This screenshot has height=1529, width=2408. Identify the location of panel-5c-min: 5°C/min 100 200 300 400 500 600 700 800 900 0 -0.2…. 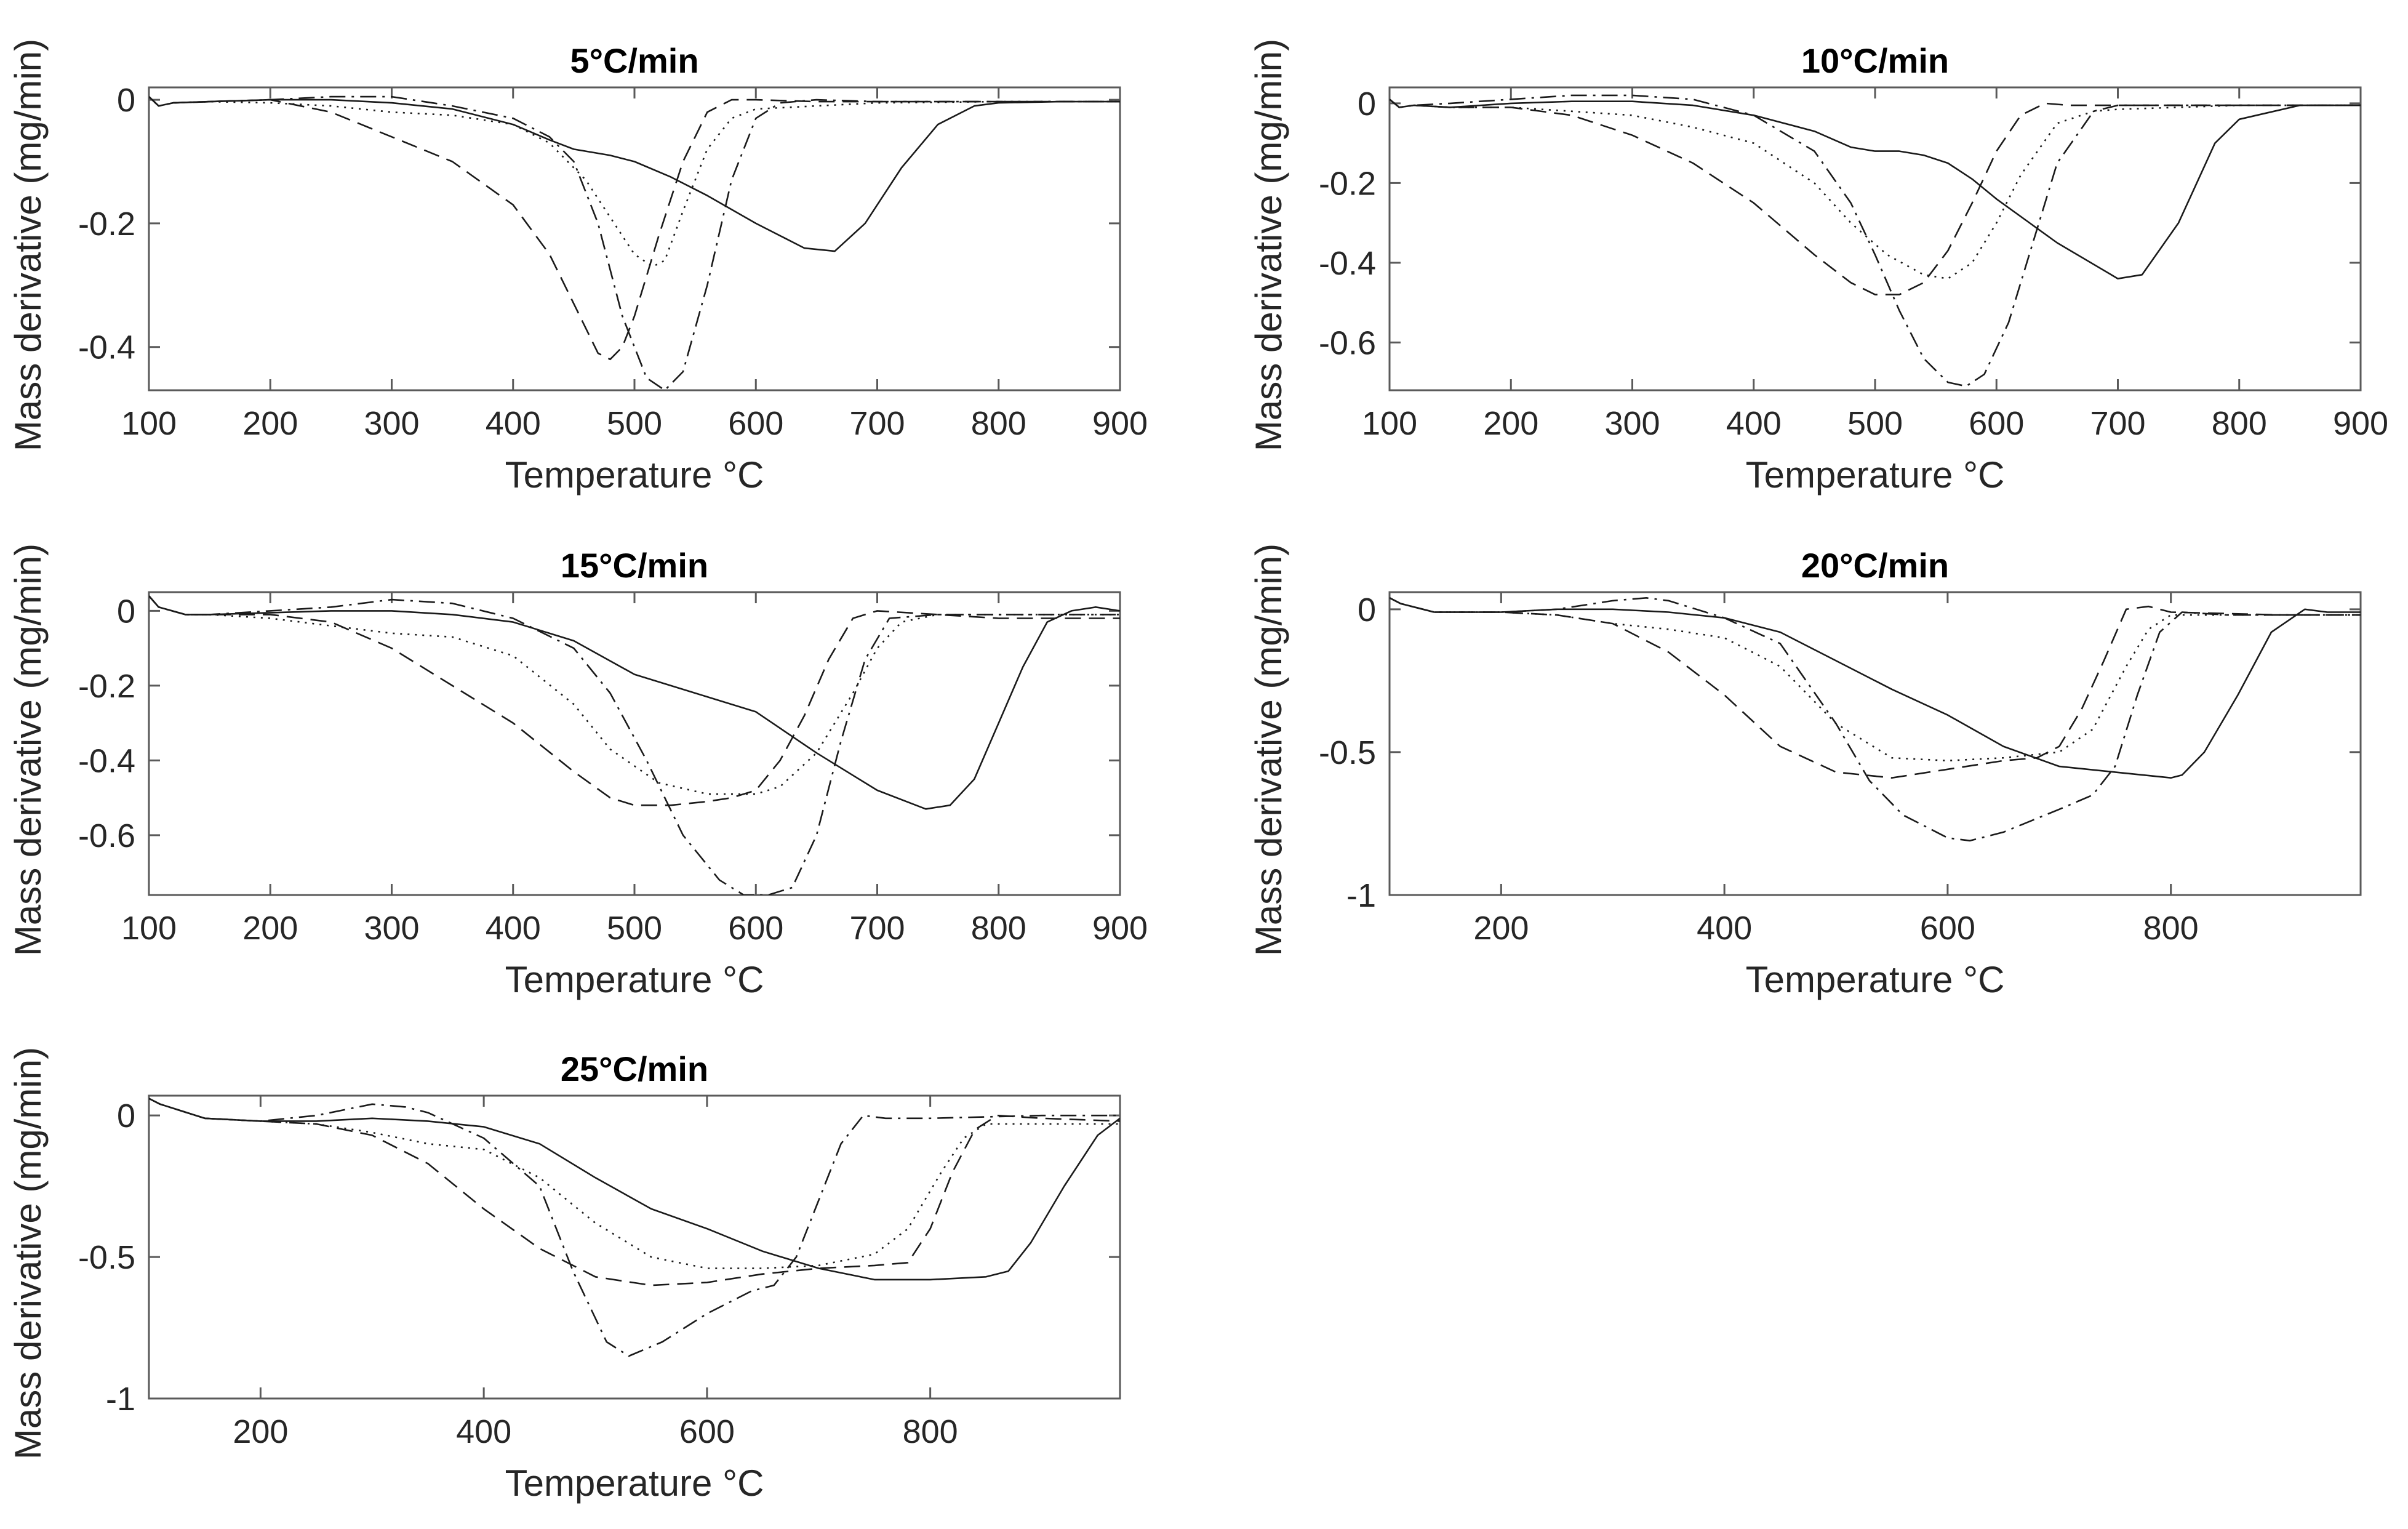
(577, 267).